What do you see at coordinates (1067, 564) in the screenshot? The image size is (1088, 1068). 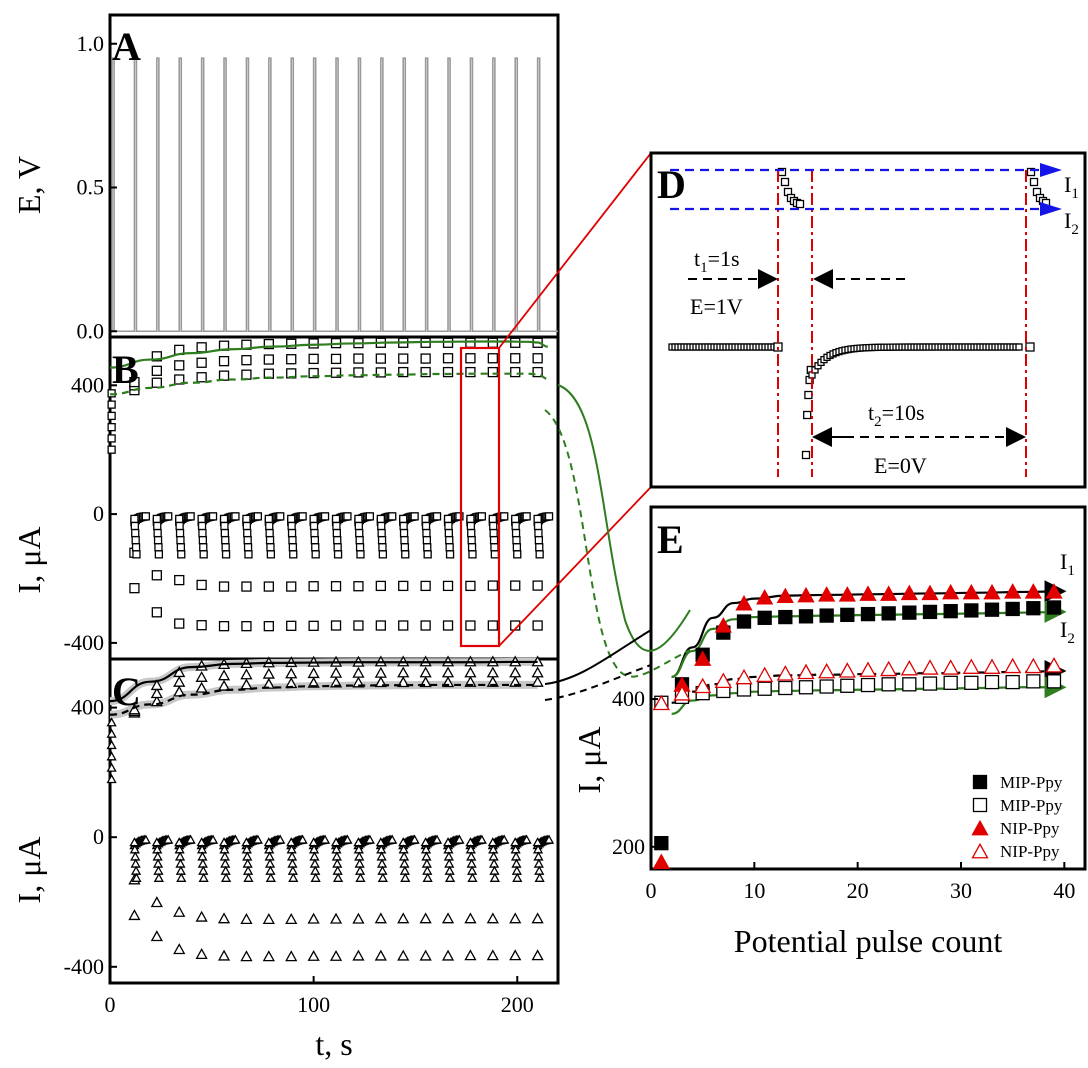 I see `e-i1-label: I1` at bounding box center [1067, 564].